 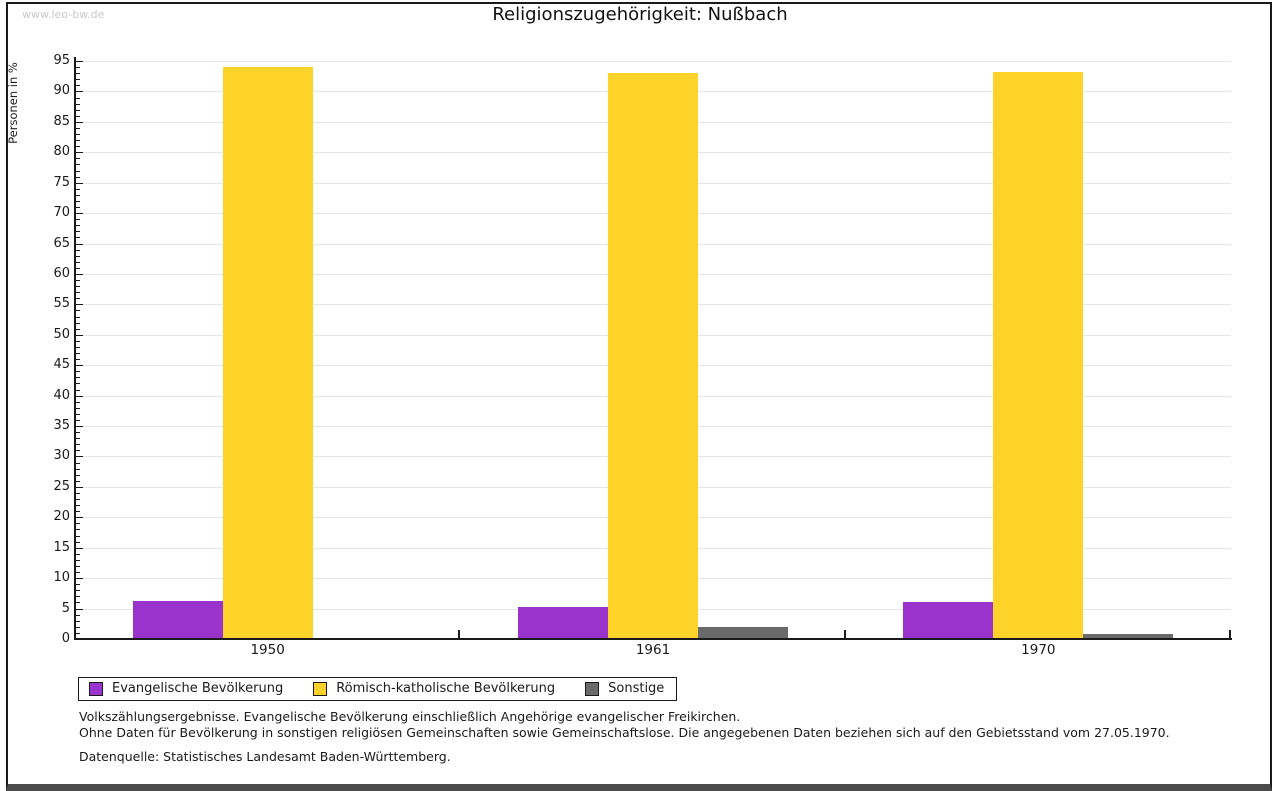 What do you see at coordinates (198, 688) in the screenshot?
I see `legend-label-evangelische-bevoelkerung: Evangelische Bevölkerung` at bounding box center [198, 688].